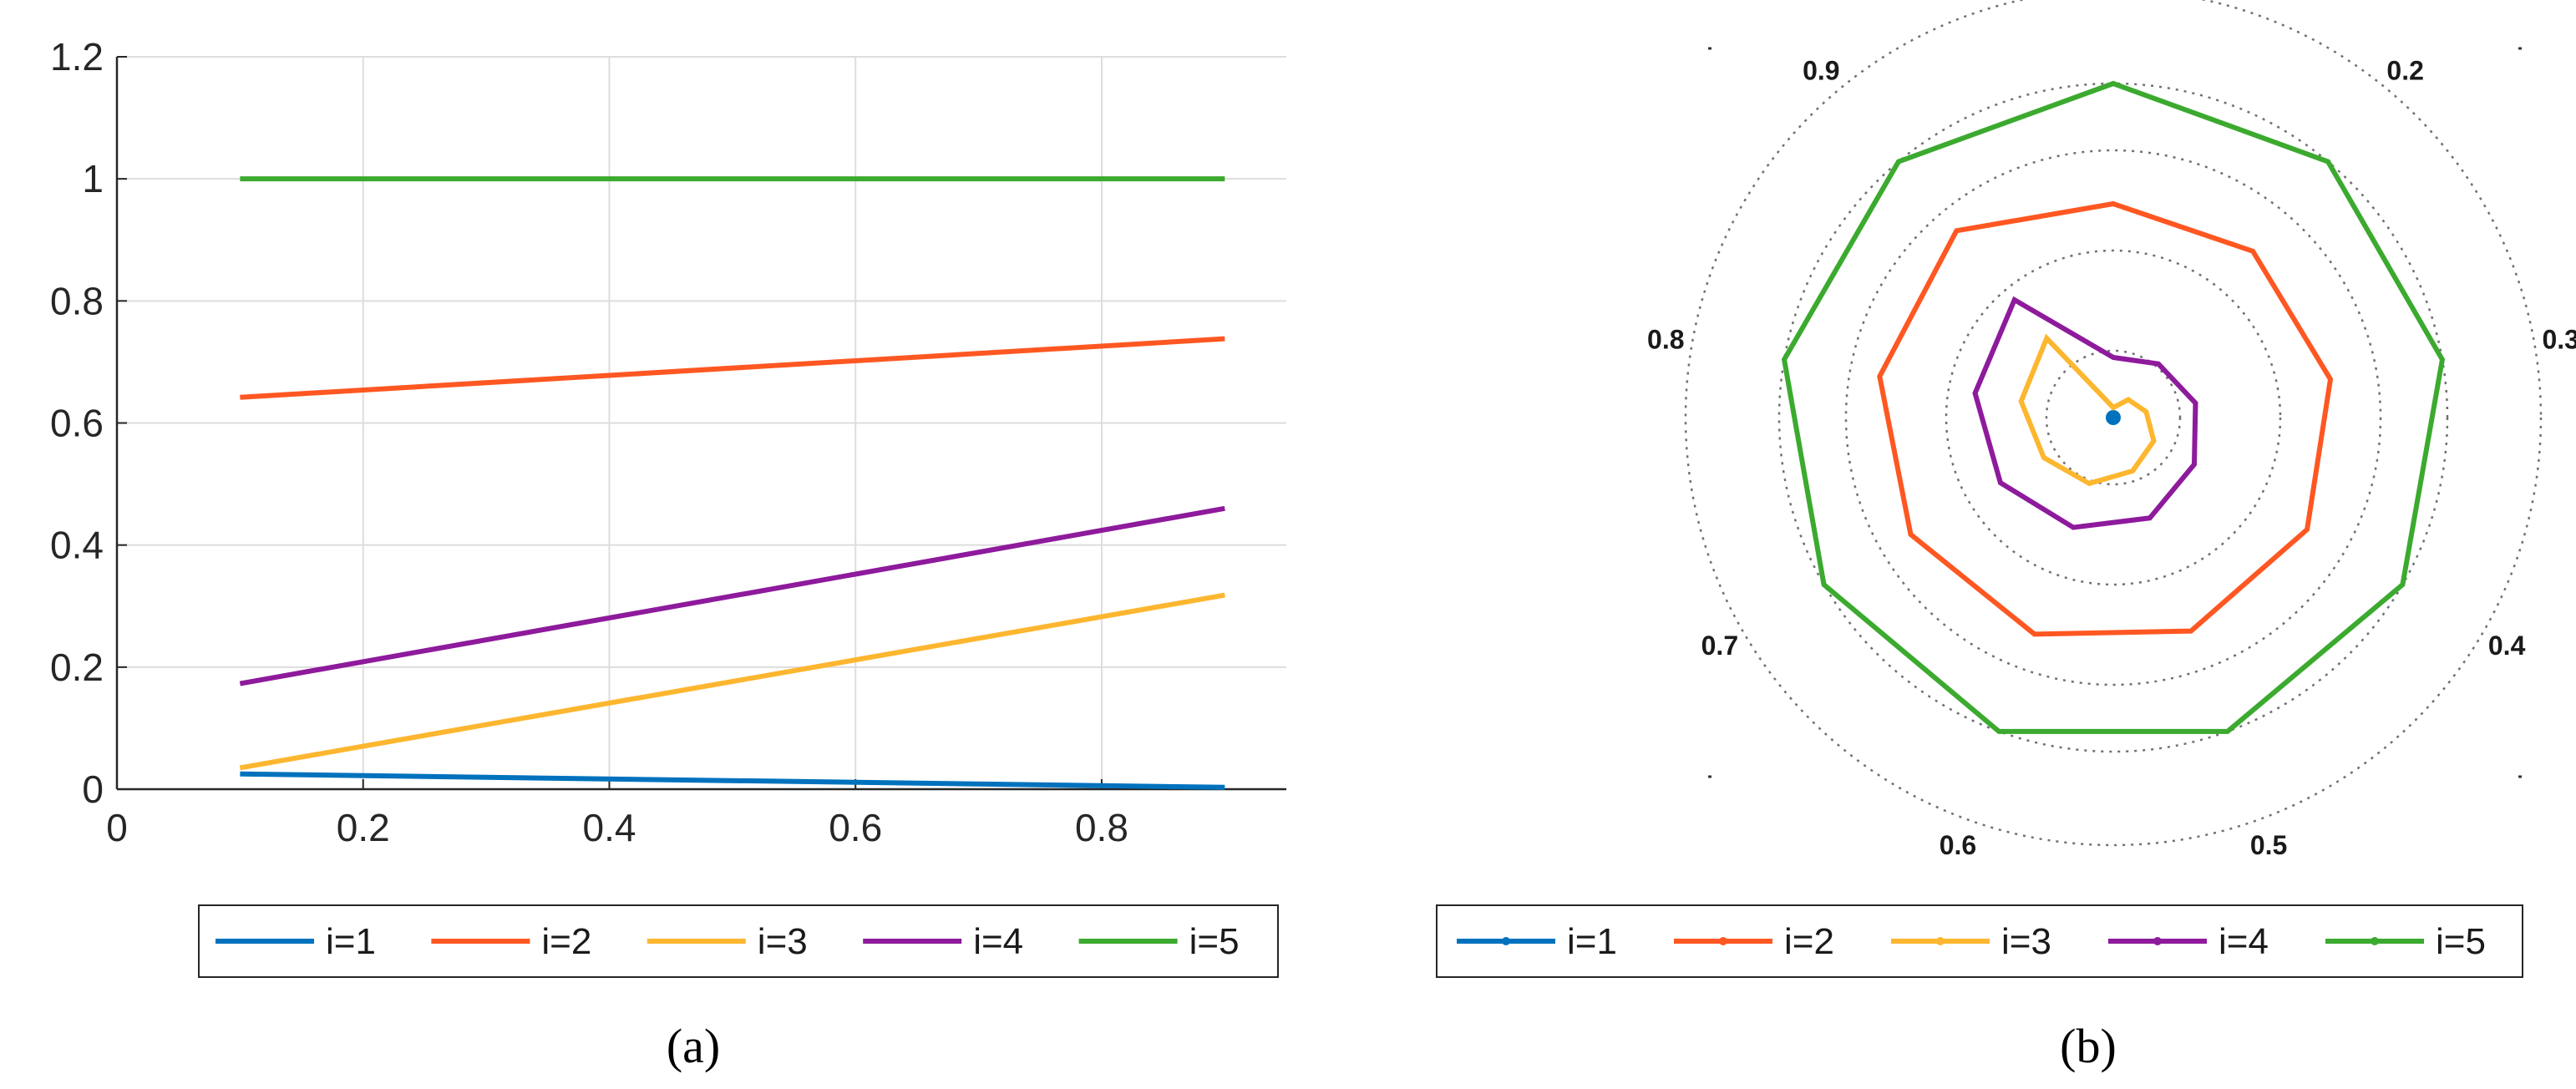 The height and width of the screenshot is (1089, 2576). What do you see at coordinates (1958, 845) in the screenshot?
I see `angle-label: 0.6` at bounding box center [1958, 845].